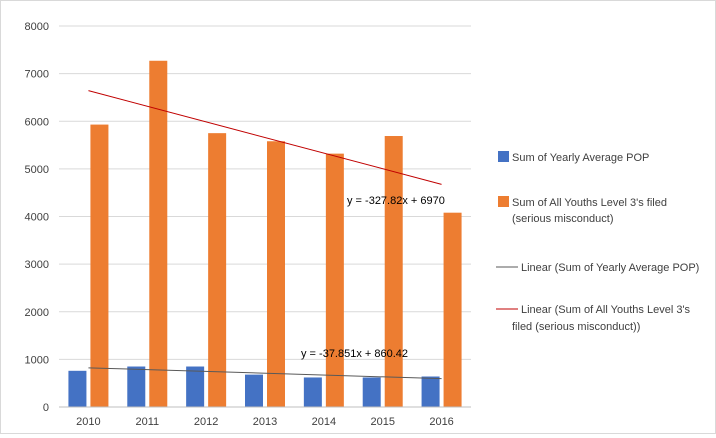 This screenshot has height=438, width=716. What do you see at coordinates (37, 75) in the screenshot?
I see `y-tick-label: 7000` at bounding box center [37, 75].